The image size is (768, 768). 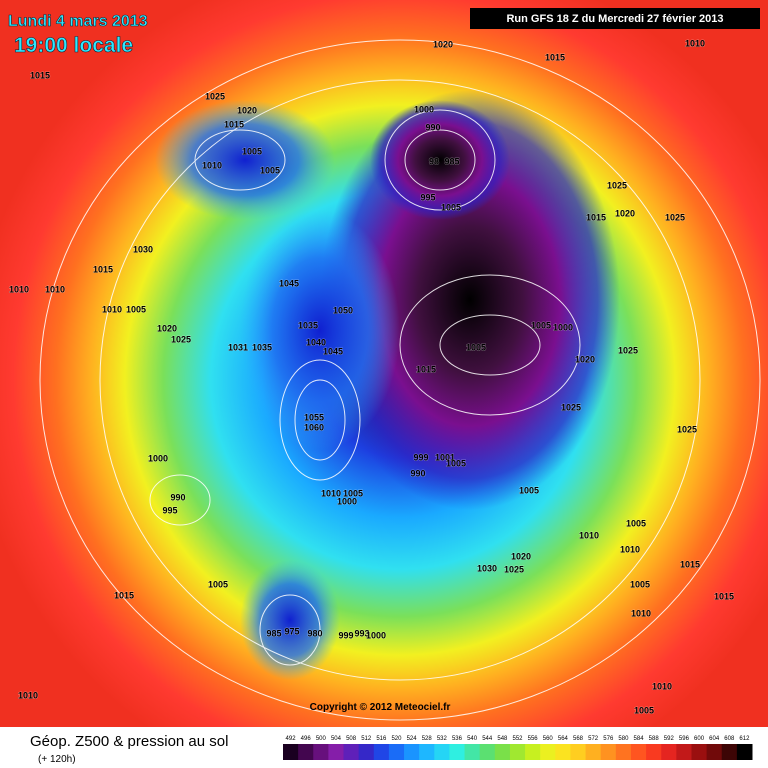 What do you see at coordinates (427, 739) in the screenshot?
I see `colorbar-label: 528` at bounding box center [427, 739].